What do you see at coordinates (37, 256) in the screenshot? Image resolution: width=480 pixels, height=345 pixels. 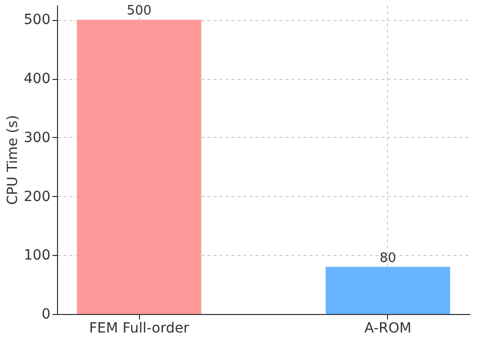 I see `y-tick-label: 100` at bounding box center [37, 256].